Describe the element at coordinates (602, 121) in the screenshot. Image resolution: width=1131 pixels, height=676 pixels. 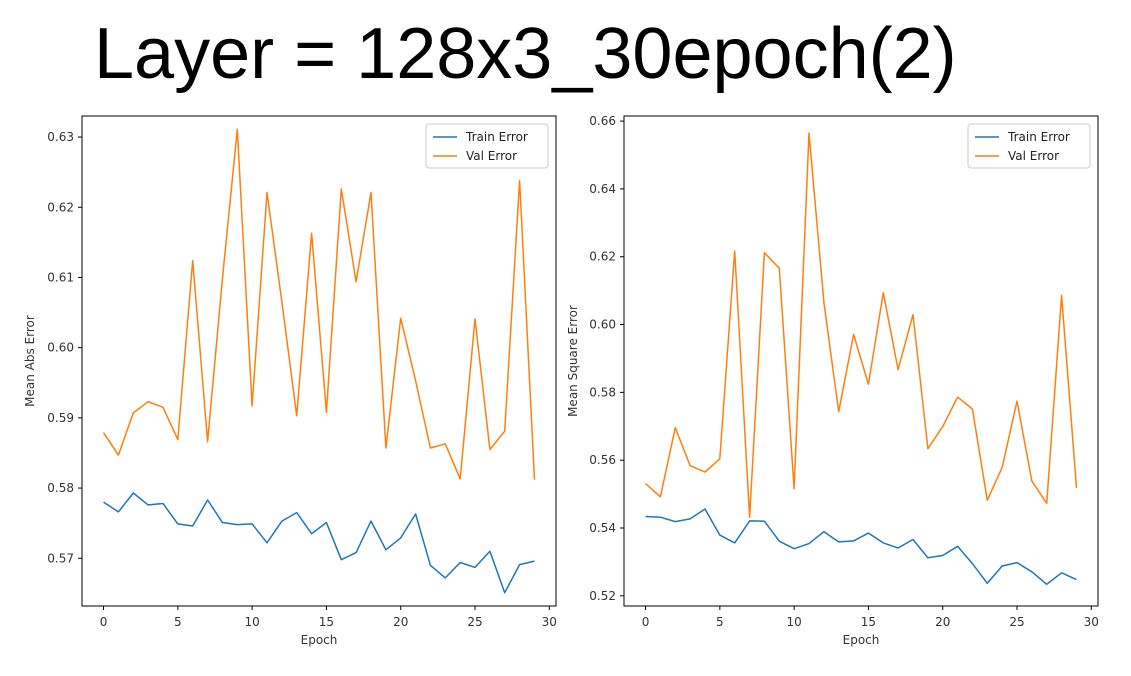
I see `y-tick-label: 0.66` at that location.